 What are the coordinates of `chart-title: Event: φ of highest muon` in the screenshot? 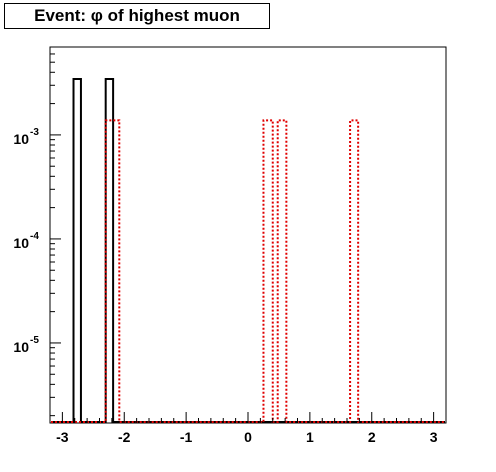 It's located at (137, 15).